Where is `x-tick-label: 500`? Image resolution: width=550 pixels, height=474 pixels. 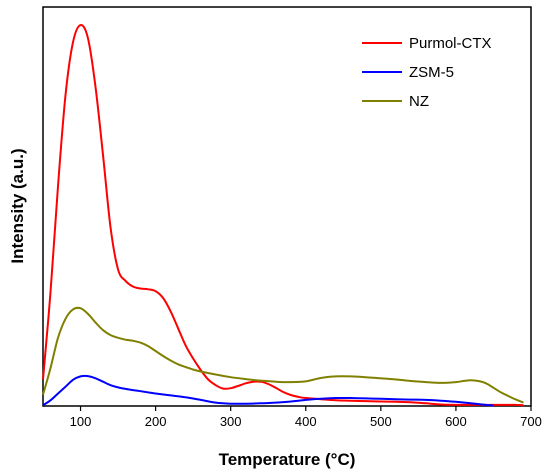
x-tick-label: 500 is located at coordinates (381, 421).